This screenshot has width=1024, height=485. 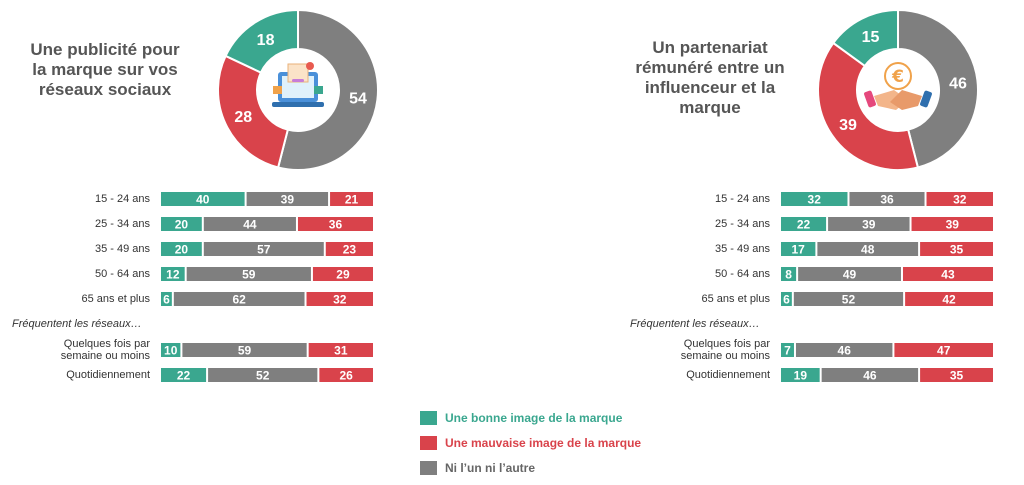 I want to click on stacked-bar-chart: 32 36 32 22 39 39 17 48 35 8 49 43 6 52 42 7 46 47 19 46 35, so click(x=887, y=287).